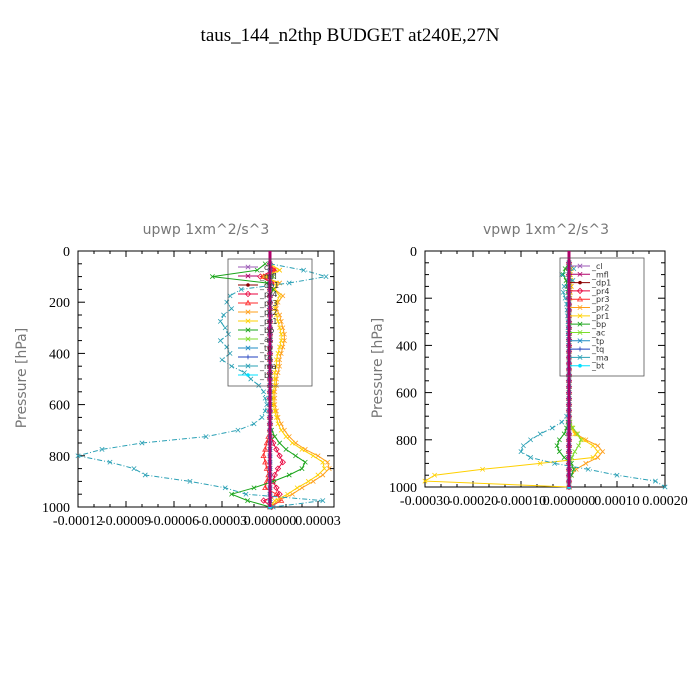 The height and width of the screenshot is (700, 700). What do you see at coordinates (59, 303) in the screenshot?
I see `y-tick-label: 200` at bounding box center [59, 303].